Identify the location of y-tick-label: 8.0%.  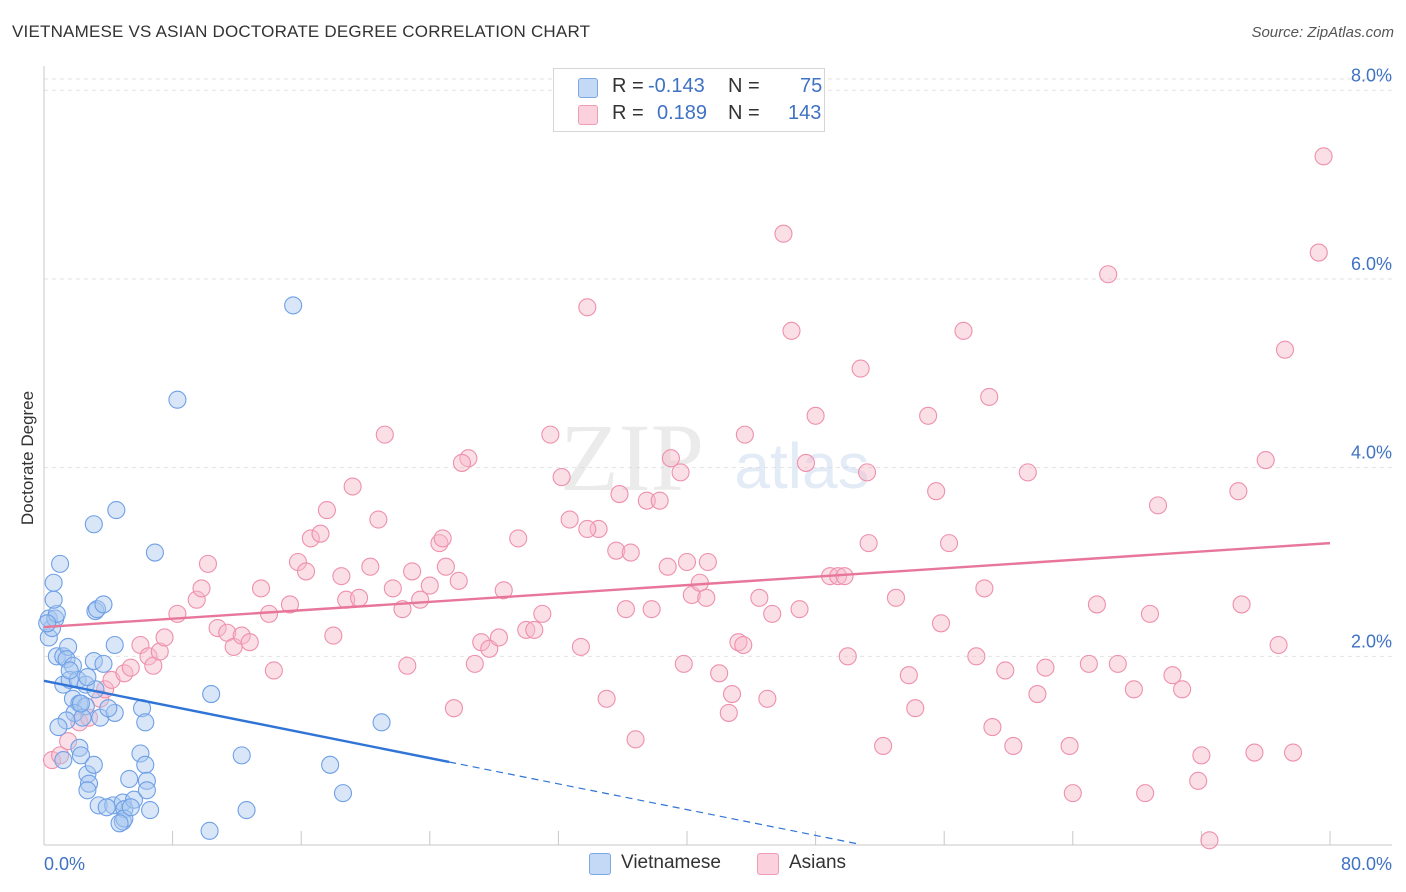
(1371, 75).